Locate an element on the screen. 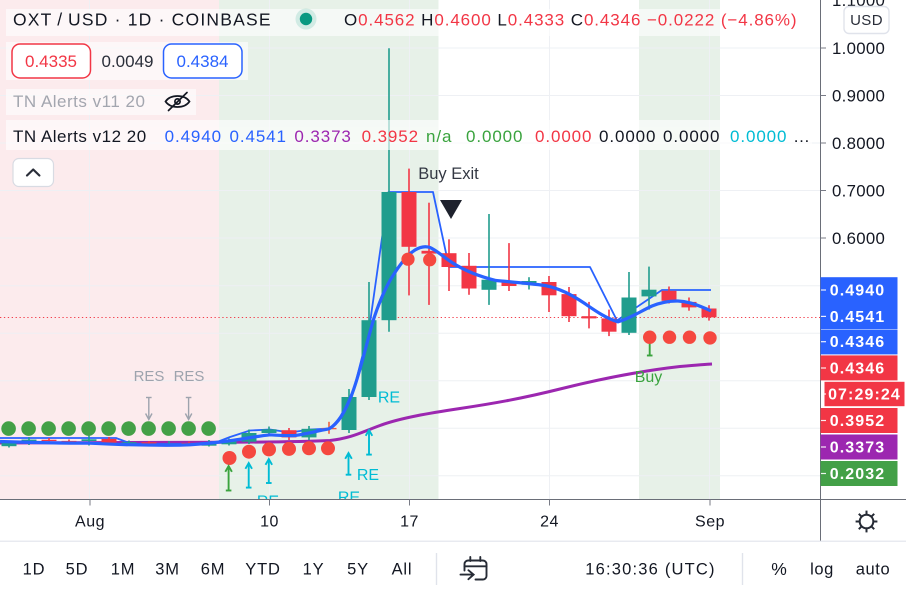 The height and width of the screenshot is (594, 906). svg-text: 1.1000 is located at coordinates (858, 5).